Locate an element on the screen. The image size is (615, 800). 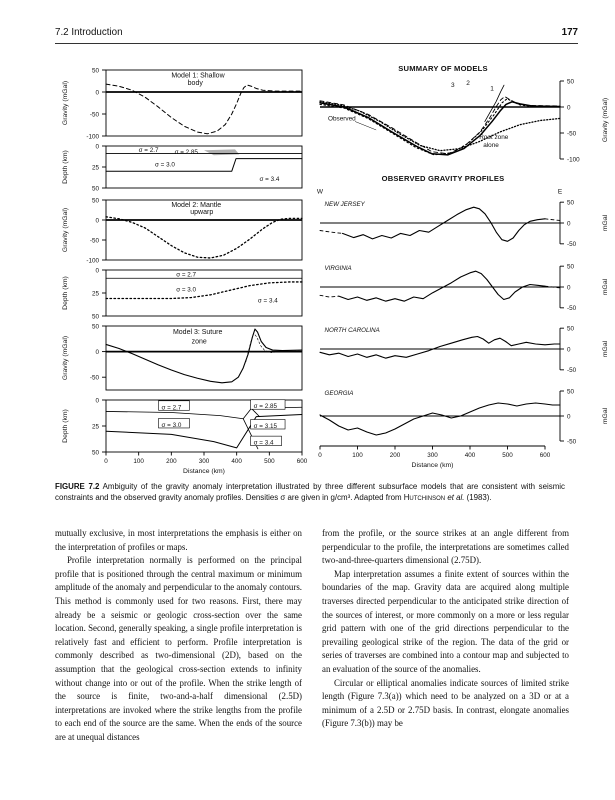
section-heading: 7.2 Introduction is located at coordinates (89, 32).